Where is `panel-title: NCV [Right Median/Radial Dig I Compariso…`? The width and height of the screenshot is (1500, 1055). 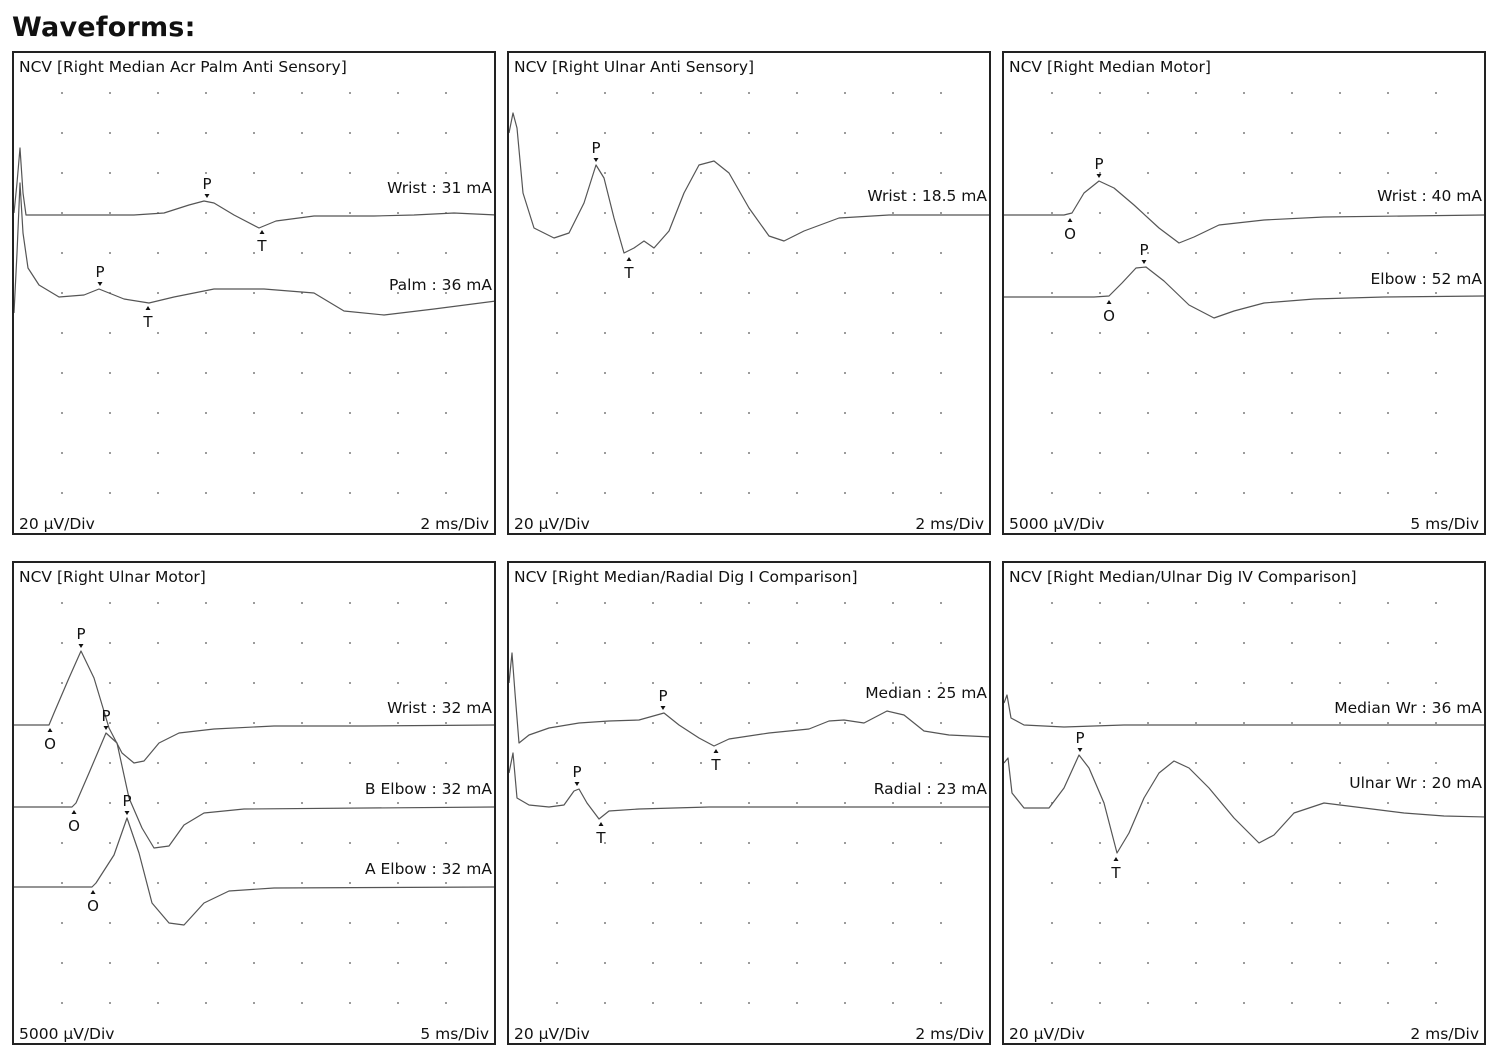 panel-title: NCV [Right Median/Radial Dig I Compariso… is located at coordinates (686, 577).